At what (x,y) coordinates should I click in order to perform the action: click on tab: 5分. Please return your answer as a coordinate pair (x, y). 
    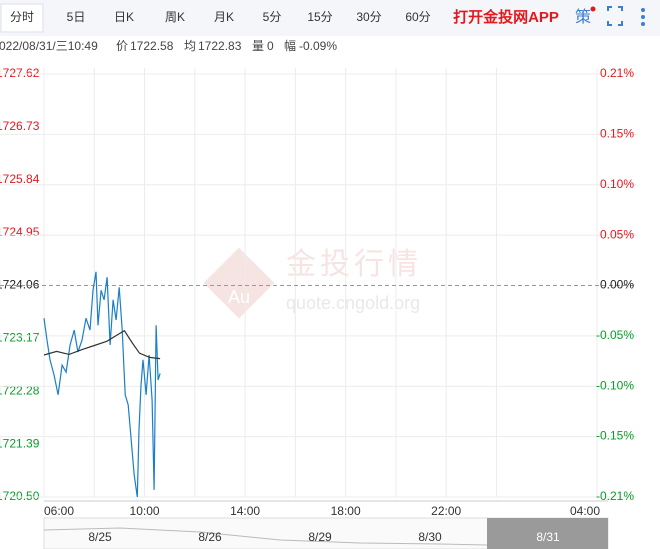
    Looking at the image, I should click on (272, 17).